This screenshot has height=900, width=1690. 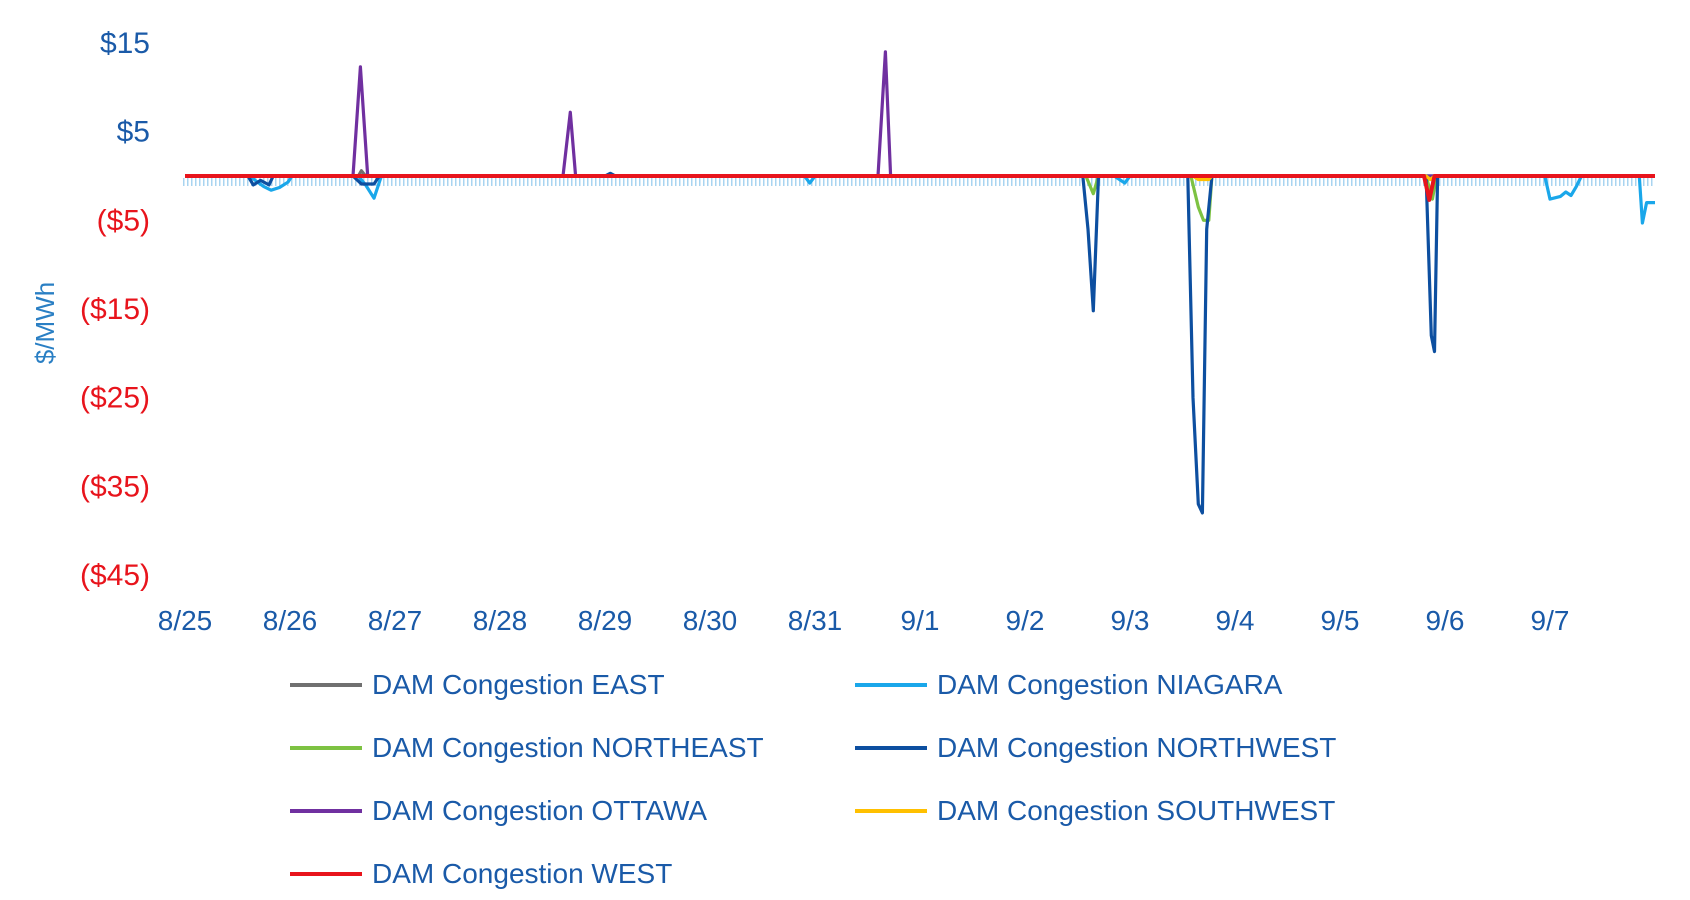 I want to click on x-tick-label: 9/2, so click(x=1025, y=620).